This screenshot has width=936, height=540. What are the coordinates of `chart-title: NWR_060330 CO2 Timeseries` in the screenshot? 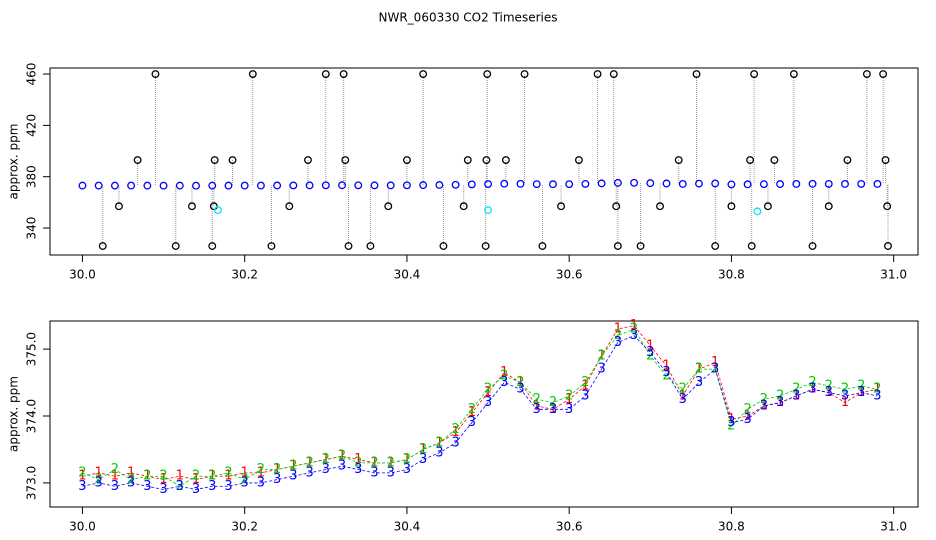 It's located at (468, 18).